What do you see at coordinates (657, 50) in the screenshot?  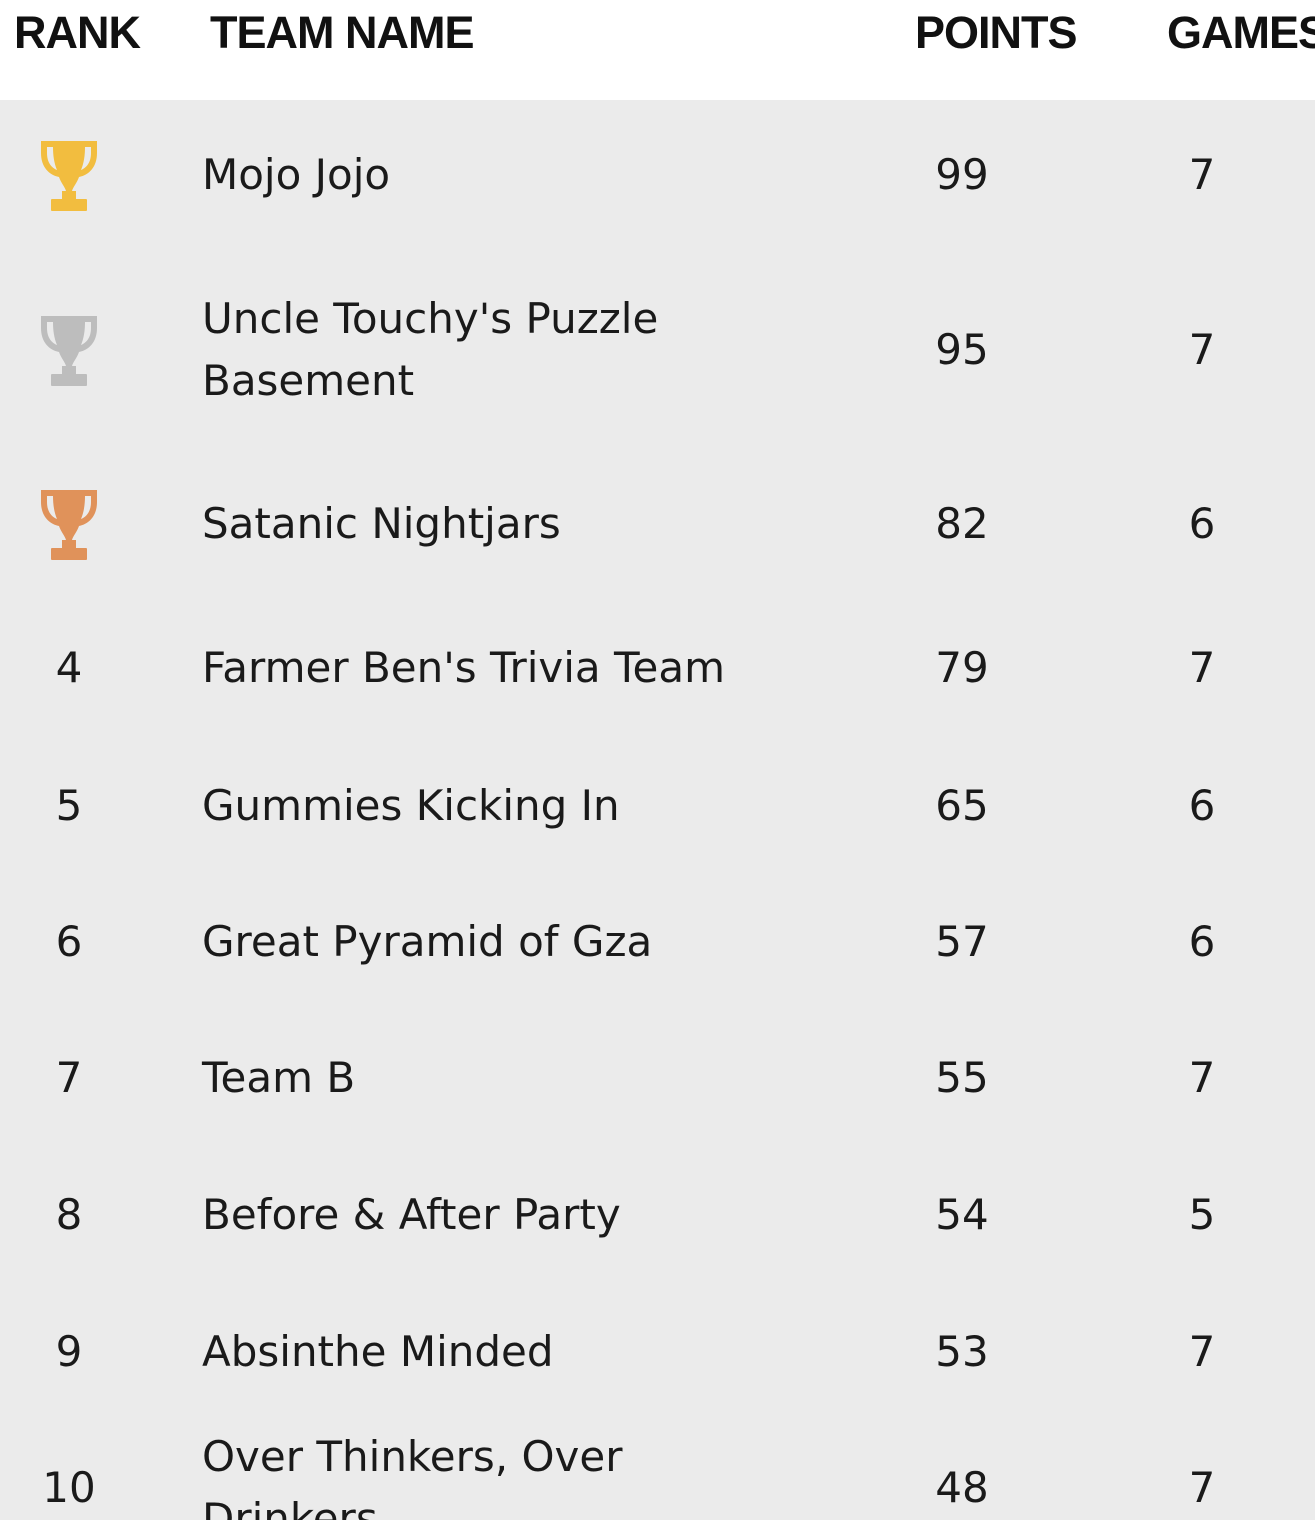 I see `leaderboard-header: RANK TEAM NAME POINTS GAMES` at bounding box center [657, 50].